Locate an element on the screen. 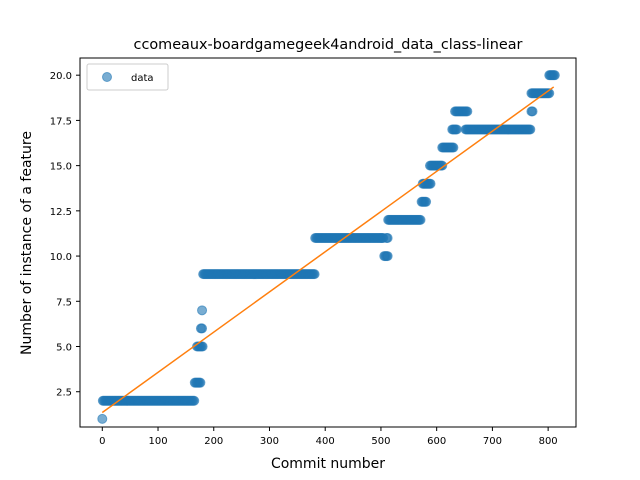  y-tick-label: 12.5 is located at coordinates (61, 212).